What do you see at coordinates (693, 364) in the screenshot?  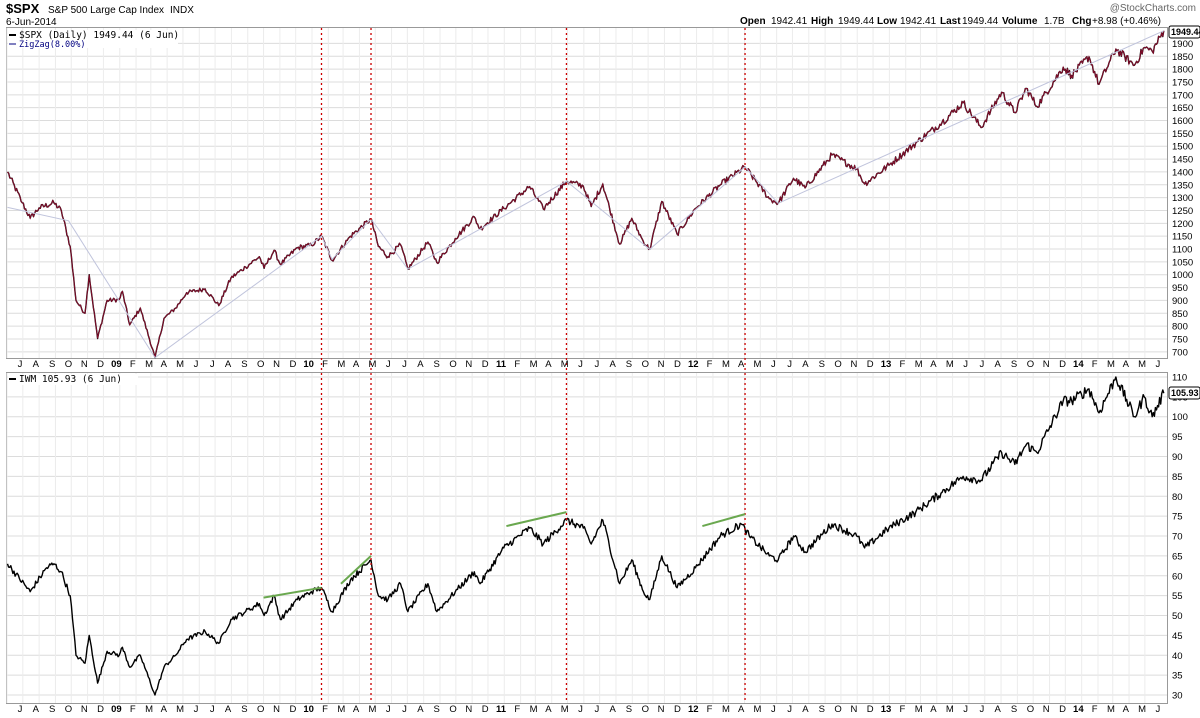 I see `spx-x-tick-label: 12` at bounding box center [693, 364].